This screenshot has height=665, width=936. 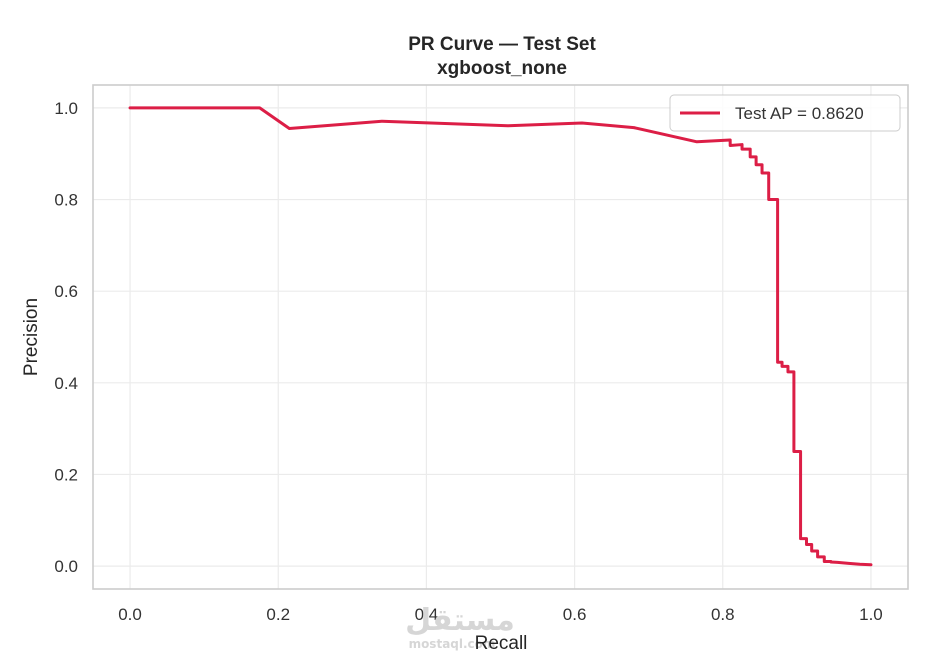 I want to click on watermark: مستقل mostaql.com, so click(x=460, y=627).